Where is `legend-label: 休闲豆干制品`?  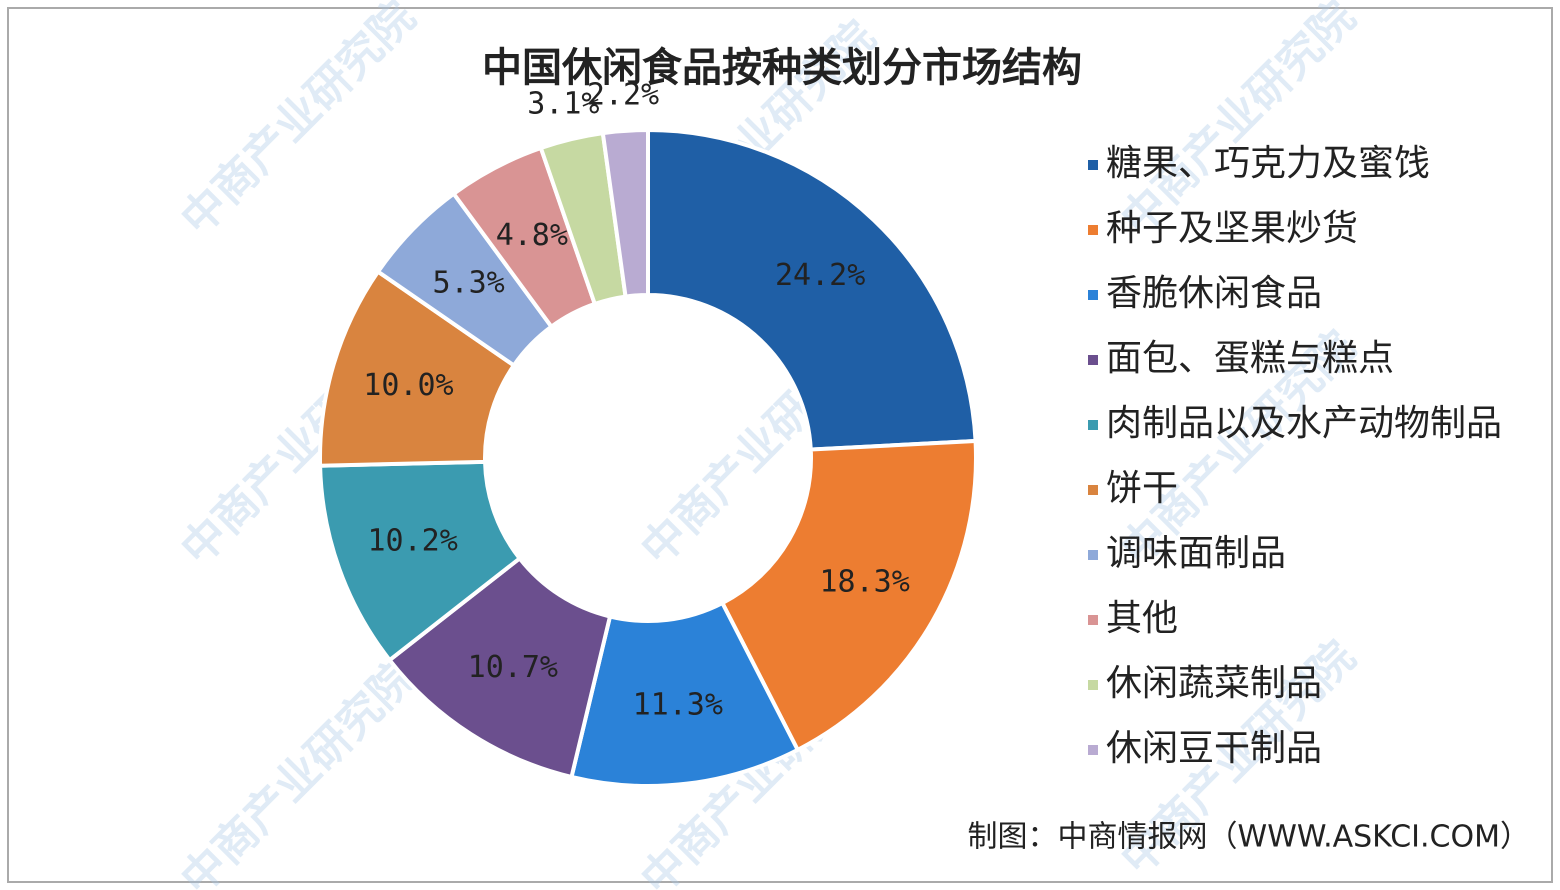 legend-label: 休闲豆干制品 is located at coordinates (1214, 748).